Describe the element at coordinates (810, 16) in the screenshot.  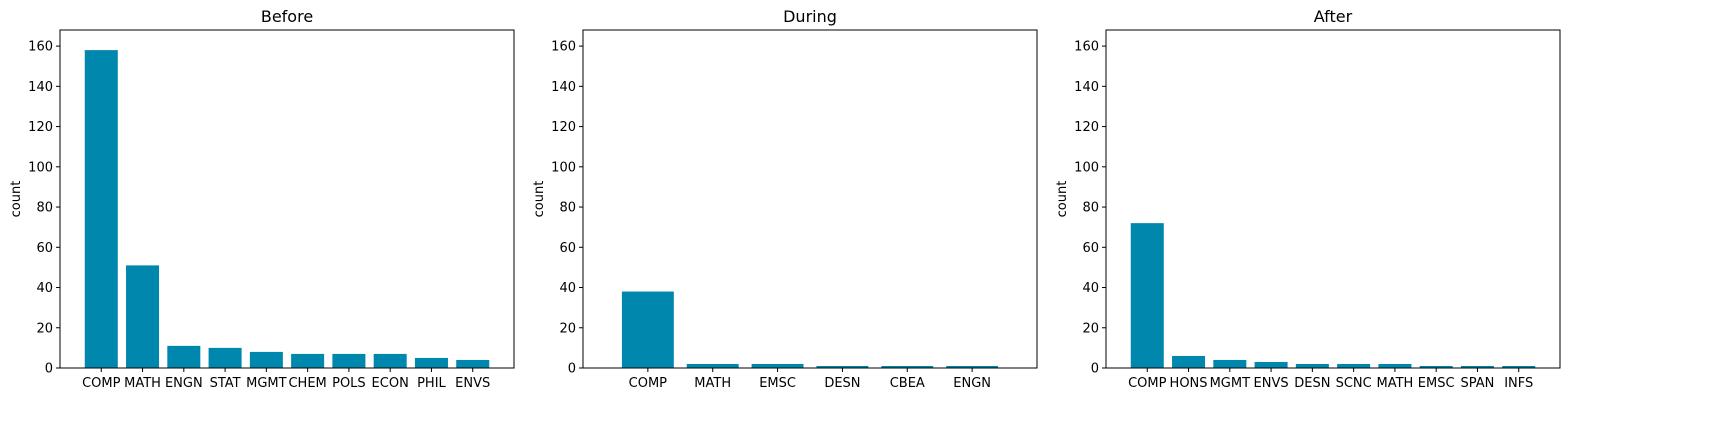
I see `chart-title: During` at that location.